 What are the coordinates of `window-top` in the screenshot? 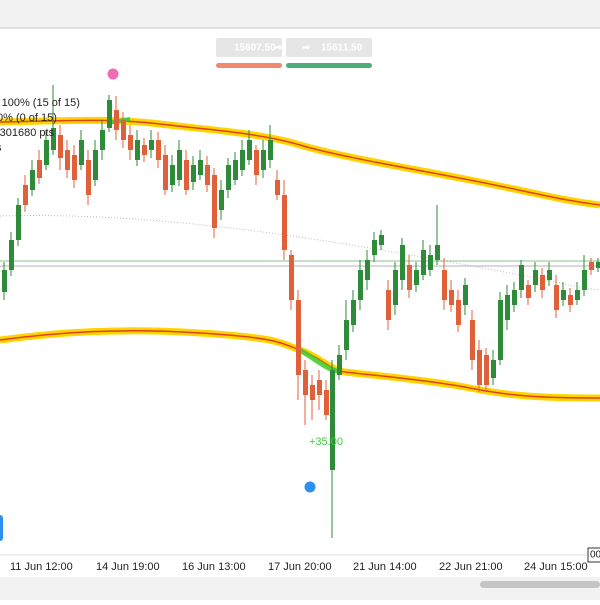 It's located at (300, 14).